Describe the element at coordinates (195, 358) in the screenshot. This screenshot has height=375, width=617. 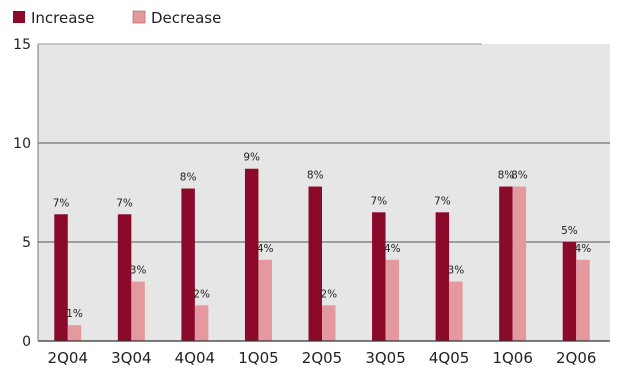
I see `x-tick-label: 4Q04` at that location.